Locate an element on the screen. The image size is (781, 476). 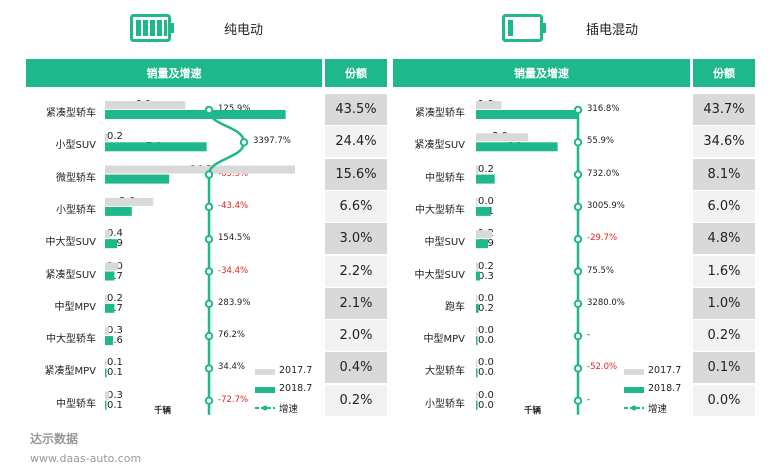
watermark-url: www.daas-auto.com is located at coordinates (86, 458).